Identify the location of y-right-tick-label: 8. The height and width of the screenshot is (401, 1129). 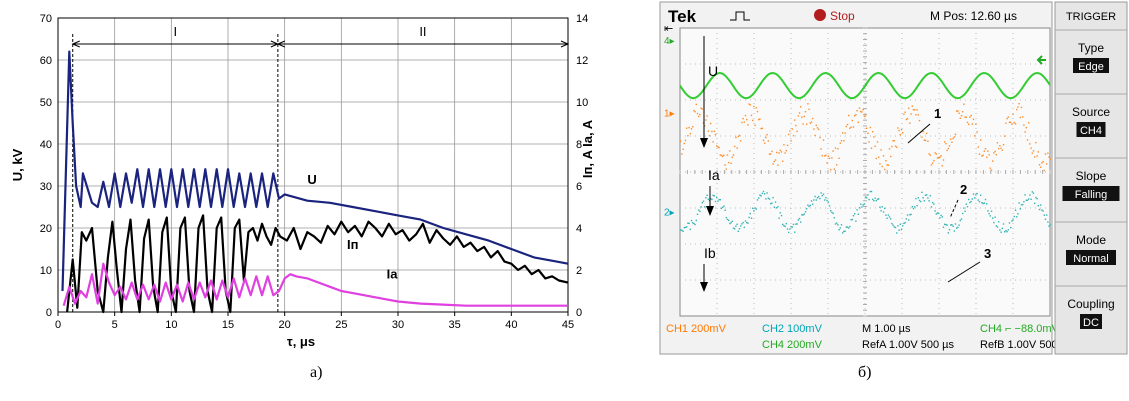
(579, 145).